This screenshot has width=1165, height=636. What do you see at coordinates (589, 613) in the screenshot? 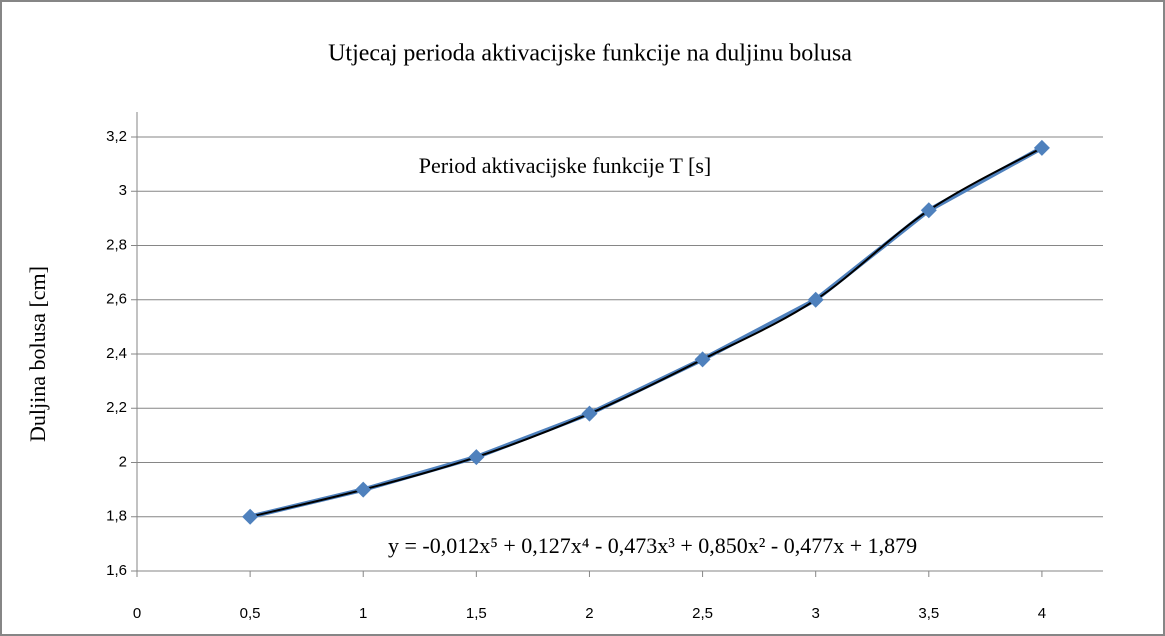
I see `x-tick-label: 2` at bounding box center [589, 613].